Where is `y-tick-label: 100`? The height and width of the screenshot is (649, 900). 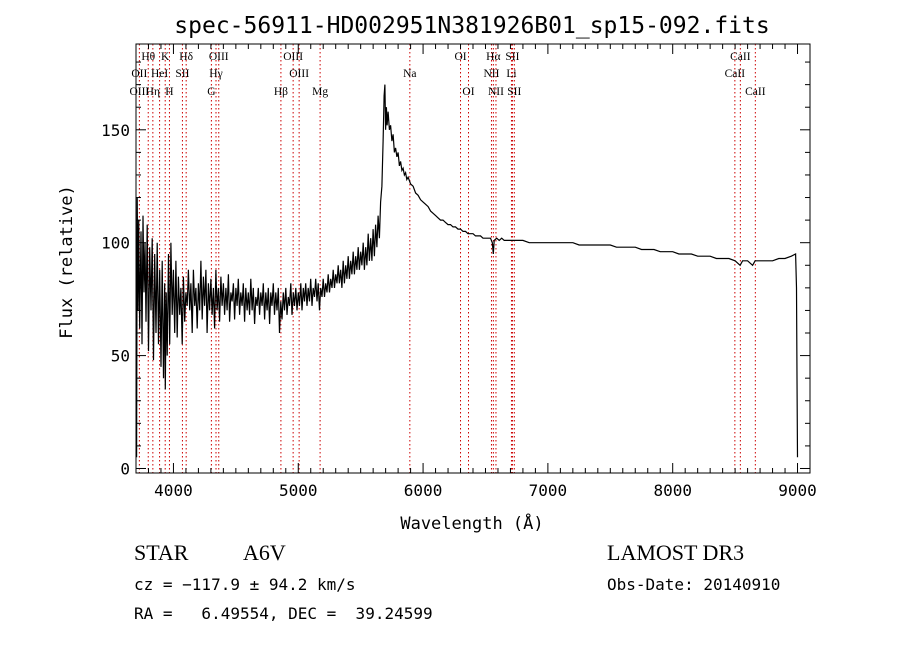
y-tick-label: 100 is located at coordinates (115, 243).